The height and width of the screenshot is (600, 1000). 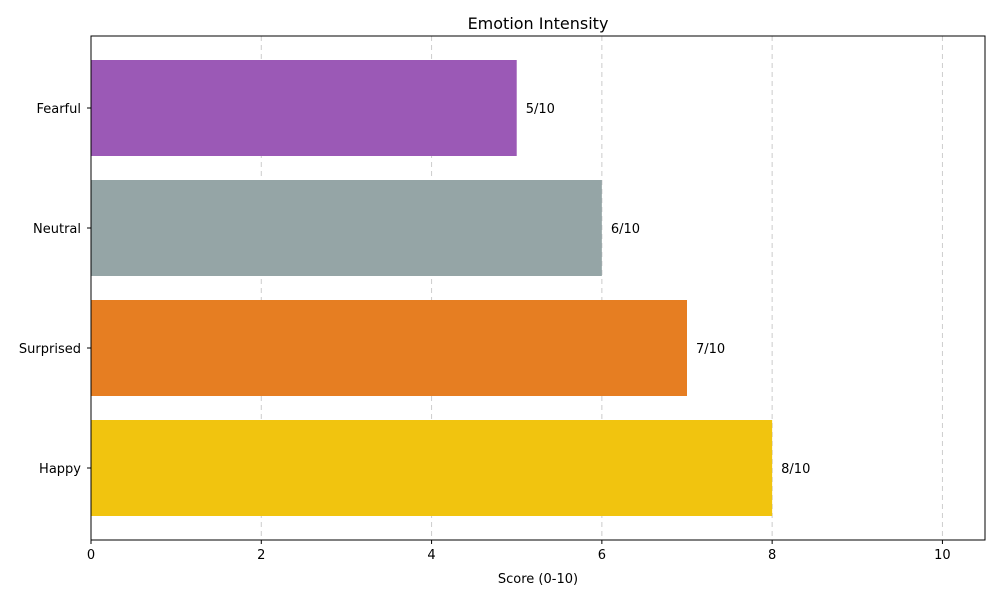 What do you see at coordinates (772, 555) in the screenshot?
I see `x-tick-label: 8` at bounding box center [772, 555].